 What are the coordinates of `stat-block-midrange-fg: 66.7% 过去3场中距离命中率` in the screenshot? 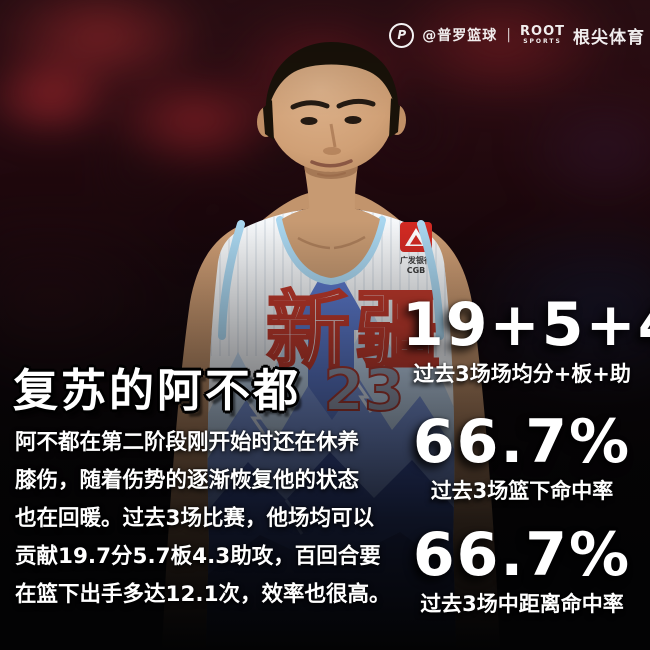 It's located at (522, 570).